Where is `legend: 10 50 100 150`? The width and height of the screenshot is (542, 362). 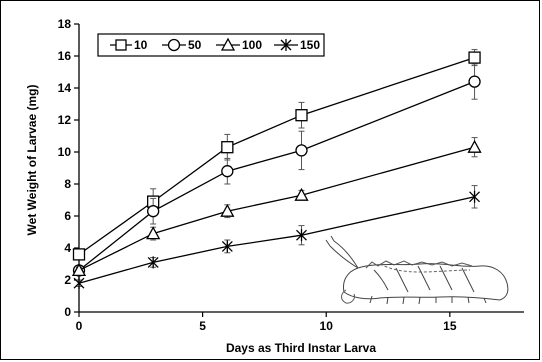 legend: 10 50 100 150 is located at coordinates (211, 45).